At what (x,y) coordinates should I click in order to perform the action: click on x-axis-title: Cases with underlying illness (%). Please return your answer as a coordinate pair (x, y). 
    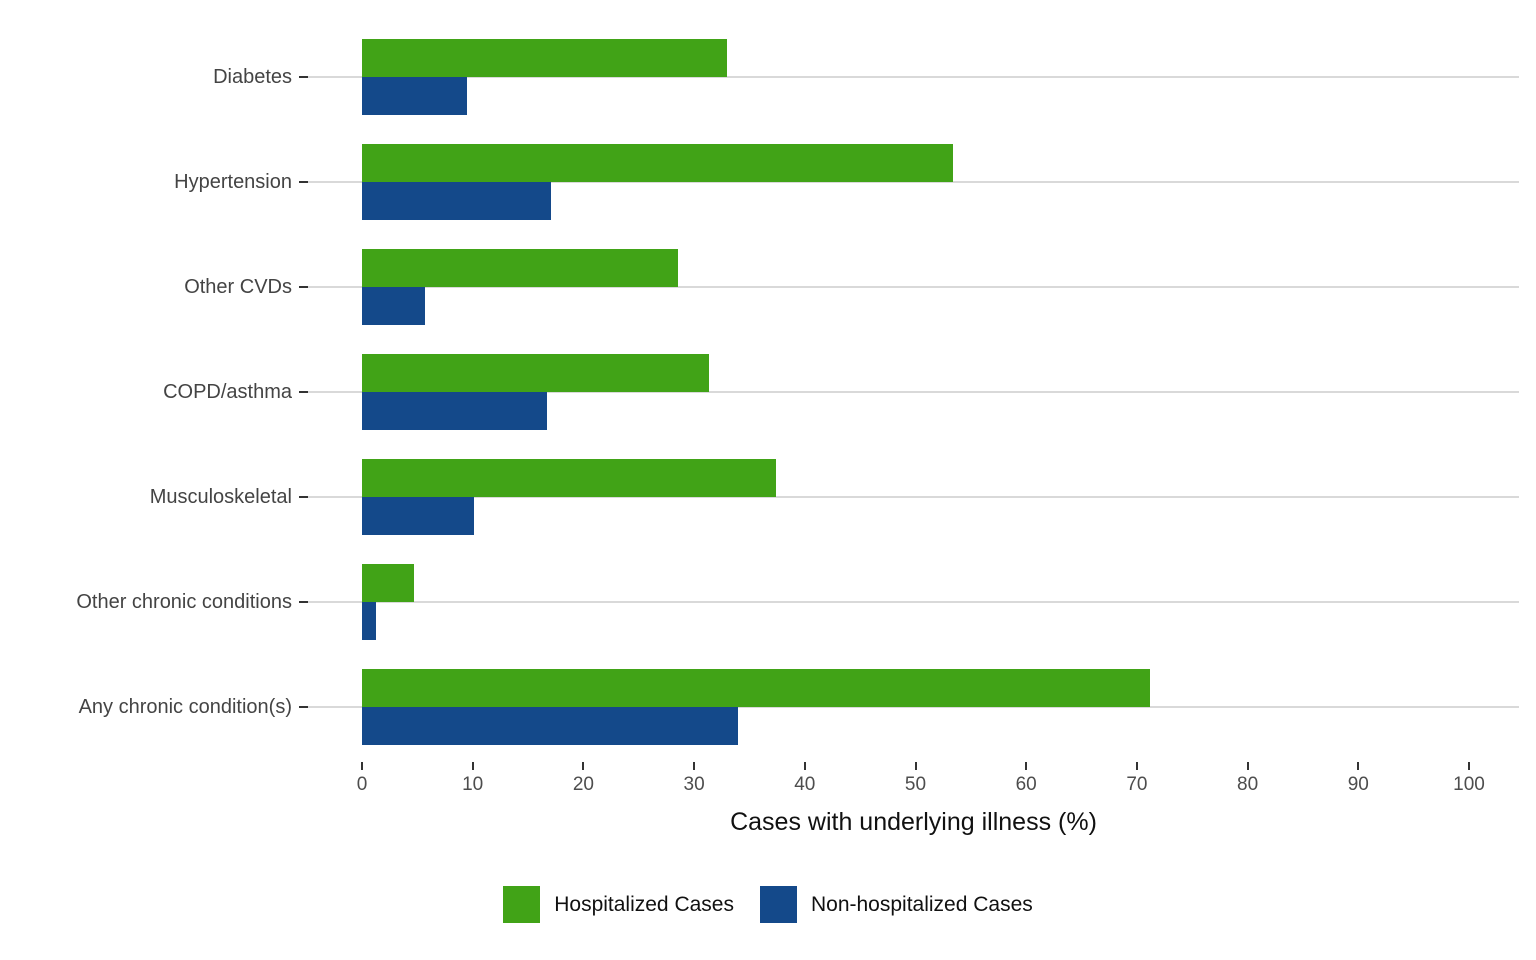
    Looking at the image, I should click on (913, 822).